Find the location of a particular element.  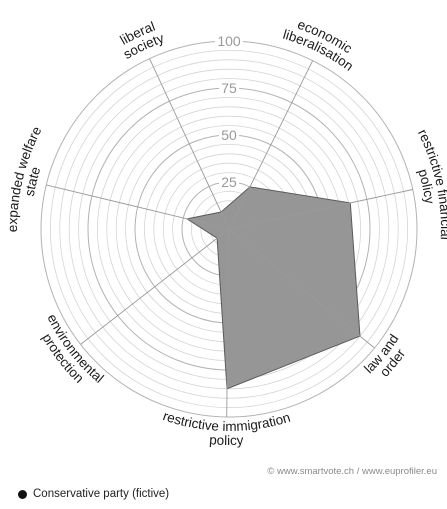

legend: Conservative party (fictive) is located at coordinates (93, 494).